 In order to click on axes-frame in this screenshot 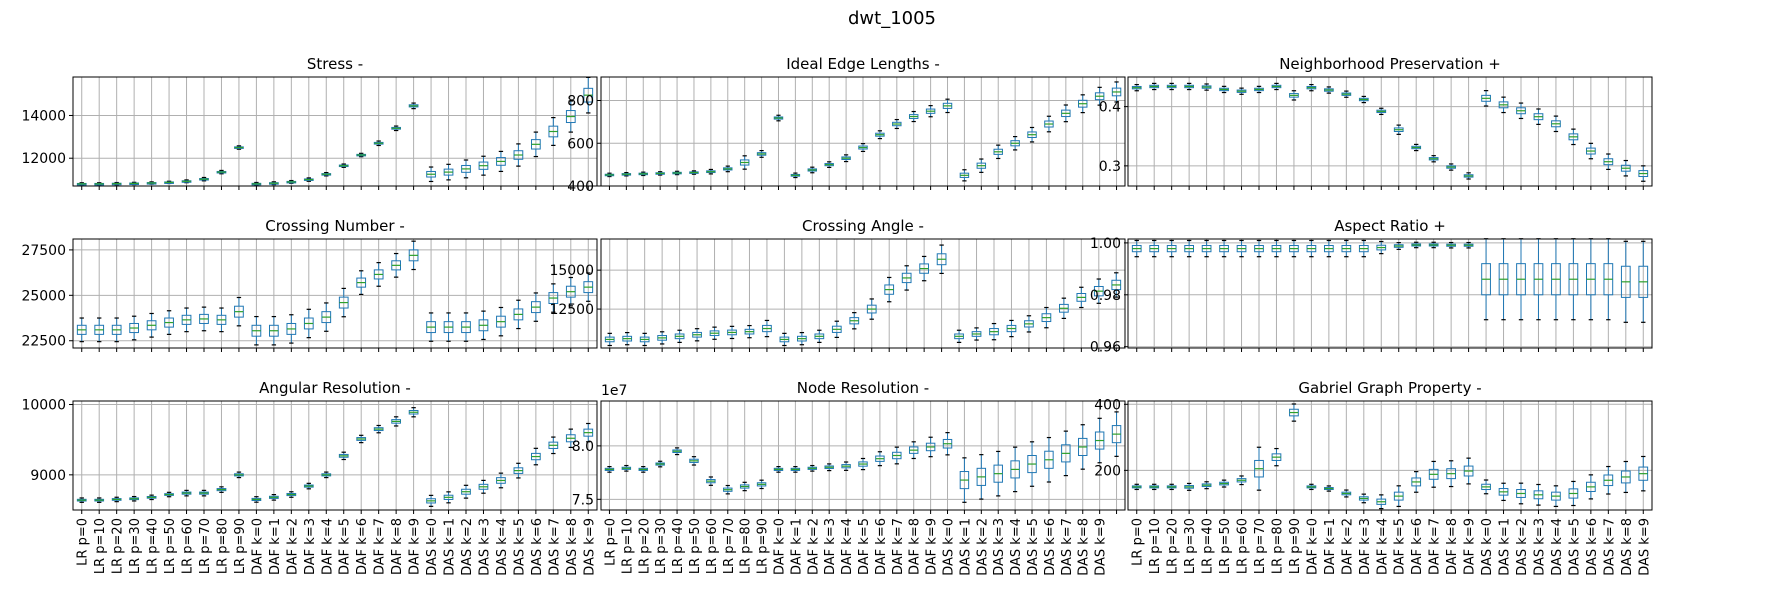, I will do `click(863, 455)`.